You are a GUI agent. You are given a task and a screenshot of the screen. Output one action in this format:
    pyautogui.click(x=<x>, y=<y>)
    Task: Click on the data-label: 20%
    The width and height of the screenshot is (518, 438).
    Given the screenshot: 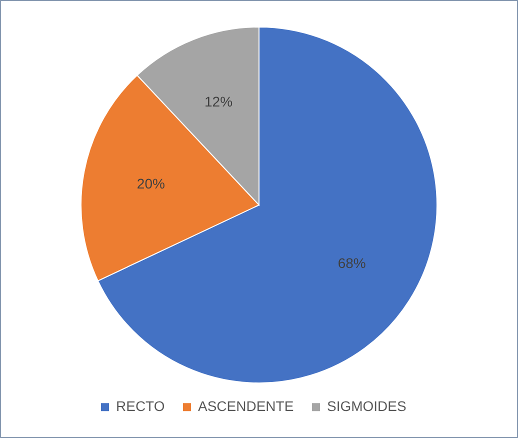 What is the action you would take?
    pyautogui.click(x=150, y=183)
    